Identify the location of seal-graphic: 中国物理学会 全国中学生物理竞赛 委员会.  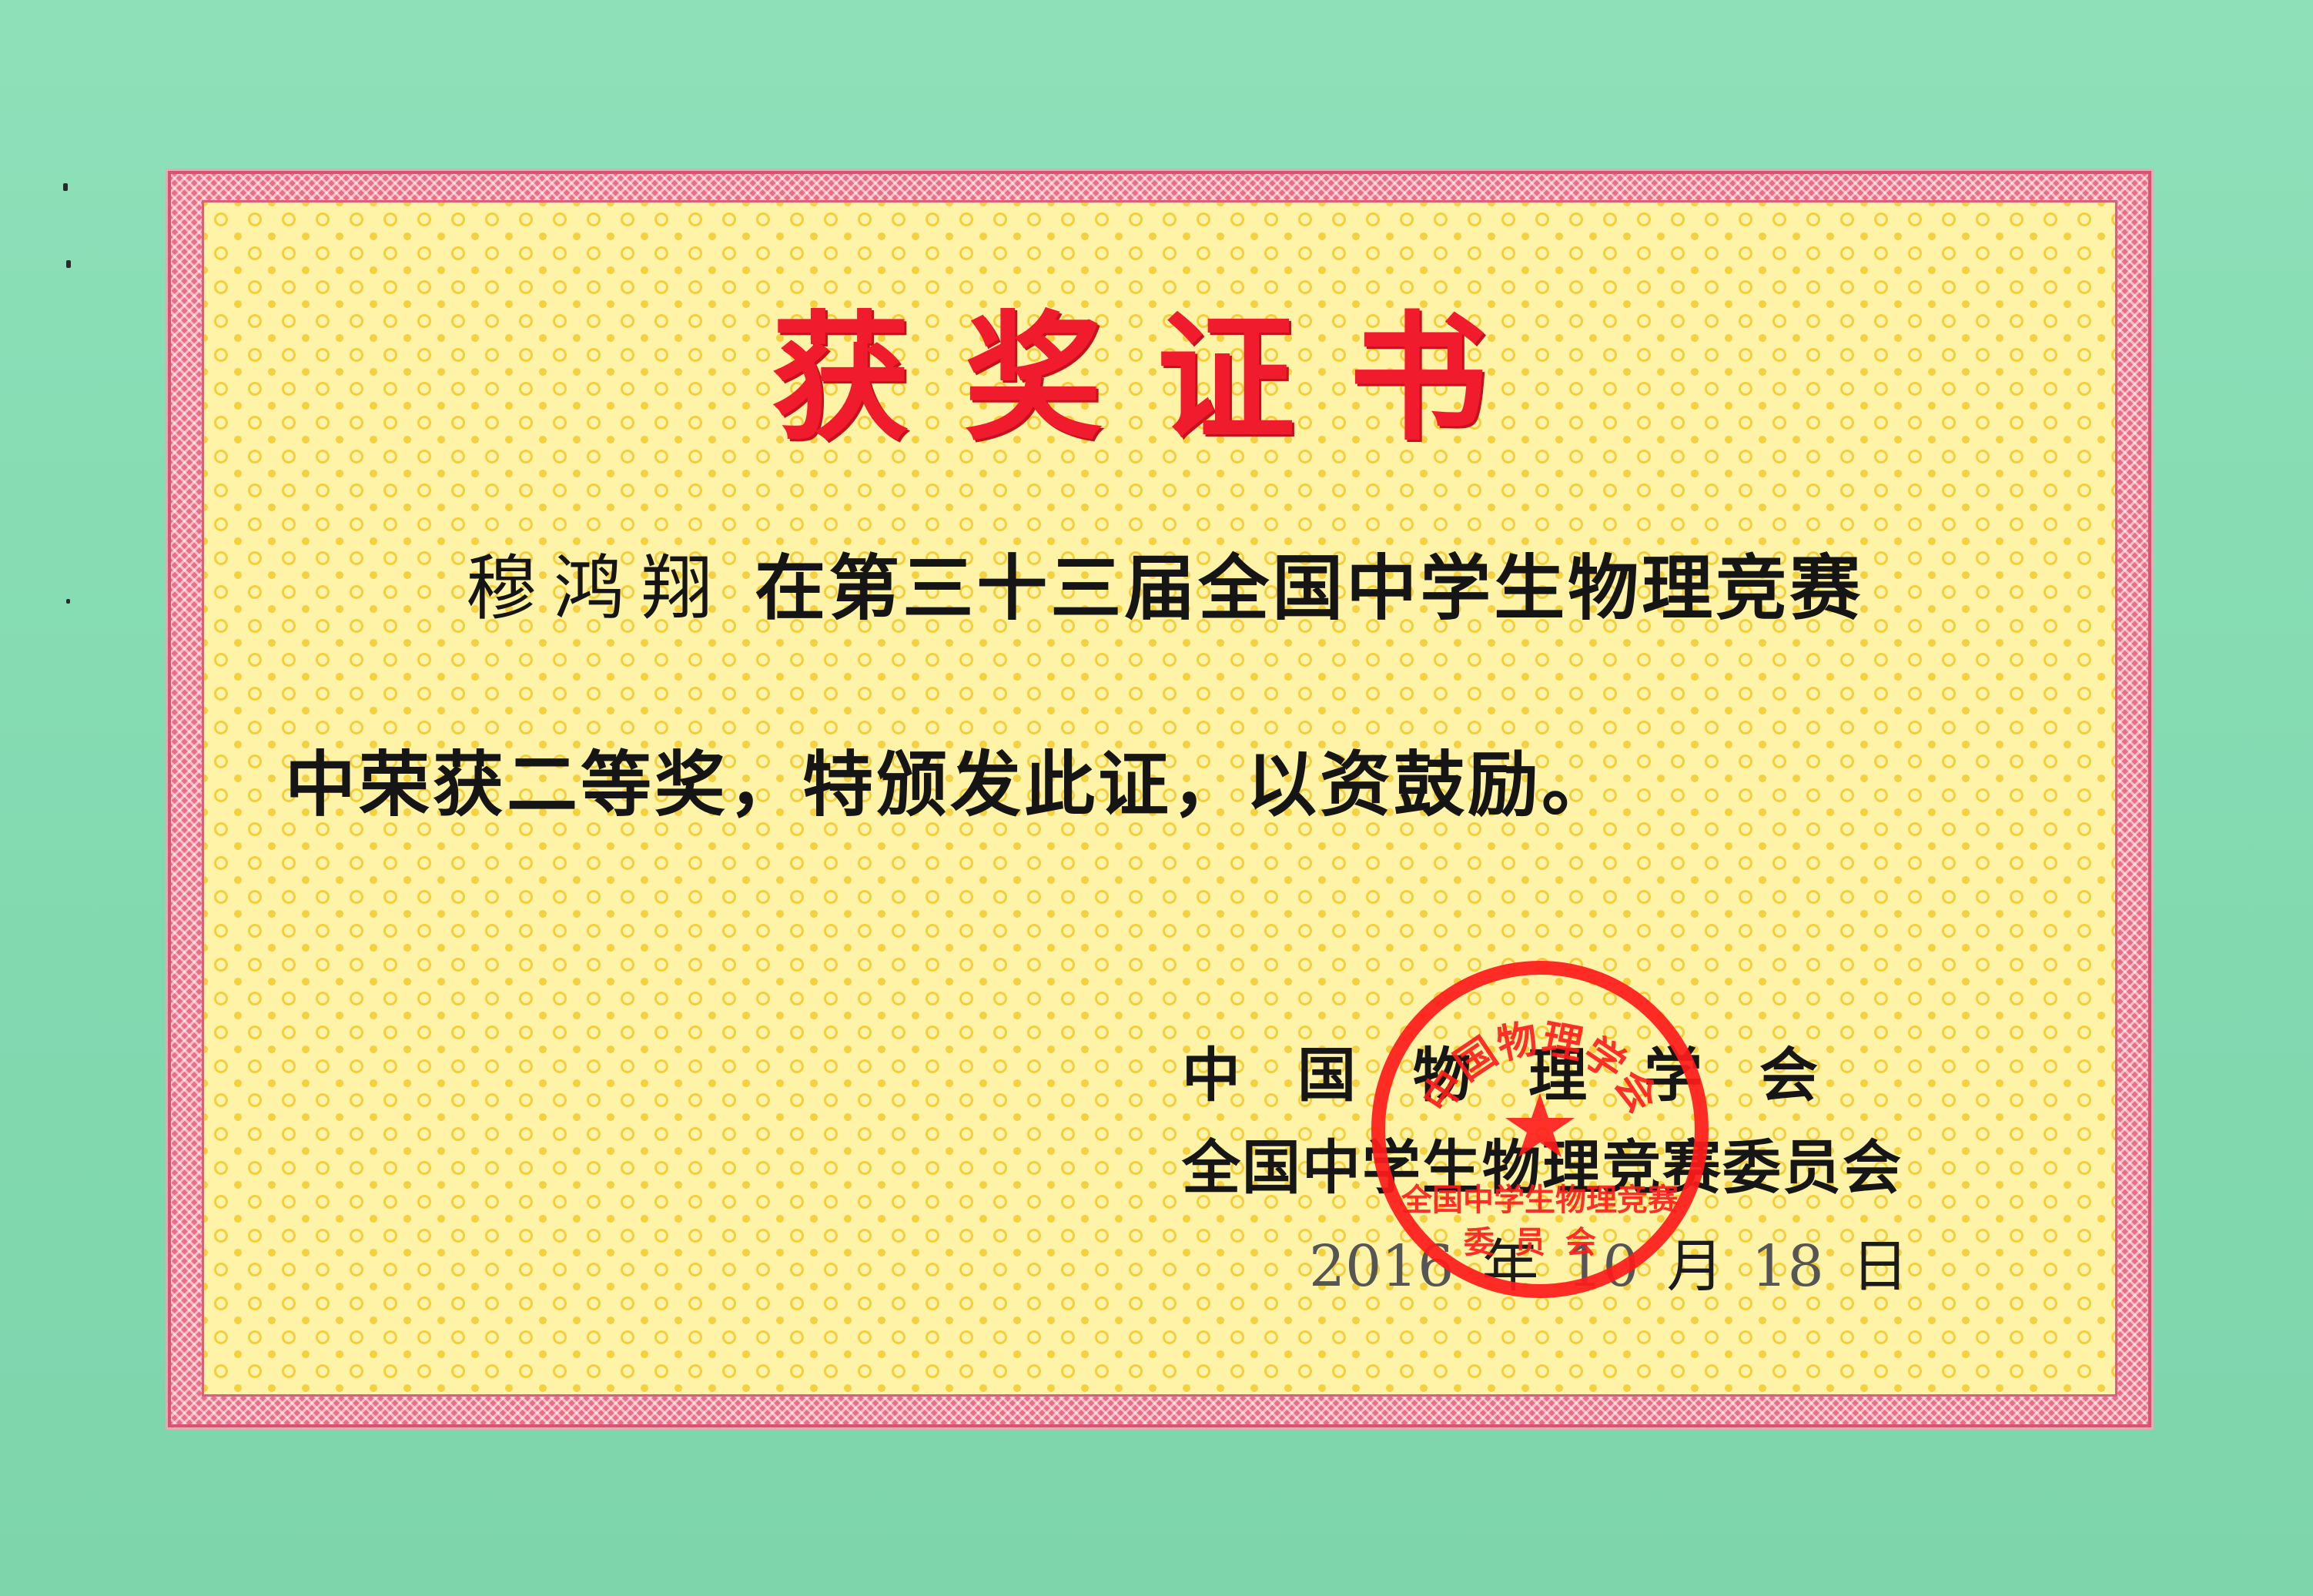
(1540, 1129).